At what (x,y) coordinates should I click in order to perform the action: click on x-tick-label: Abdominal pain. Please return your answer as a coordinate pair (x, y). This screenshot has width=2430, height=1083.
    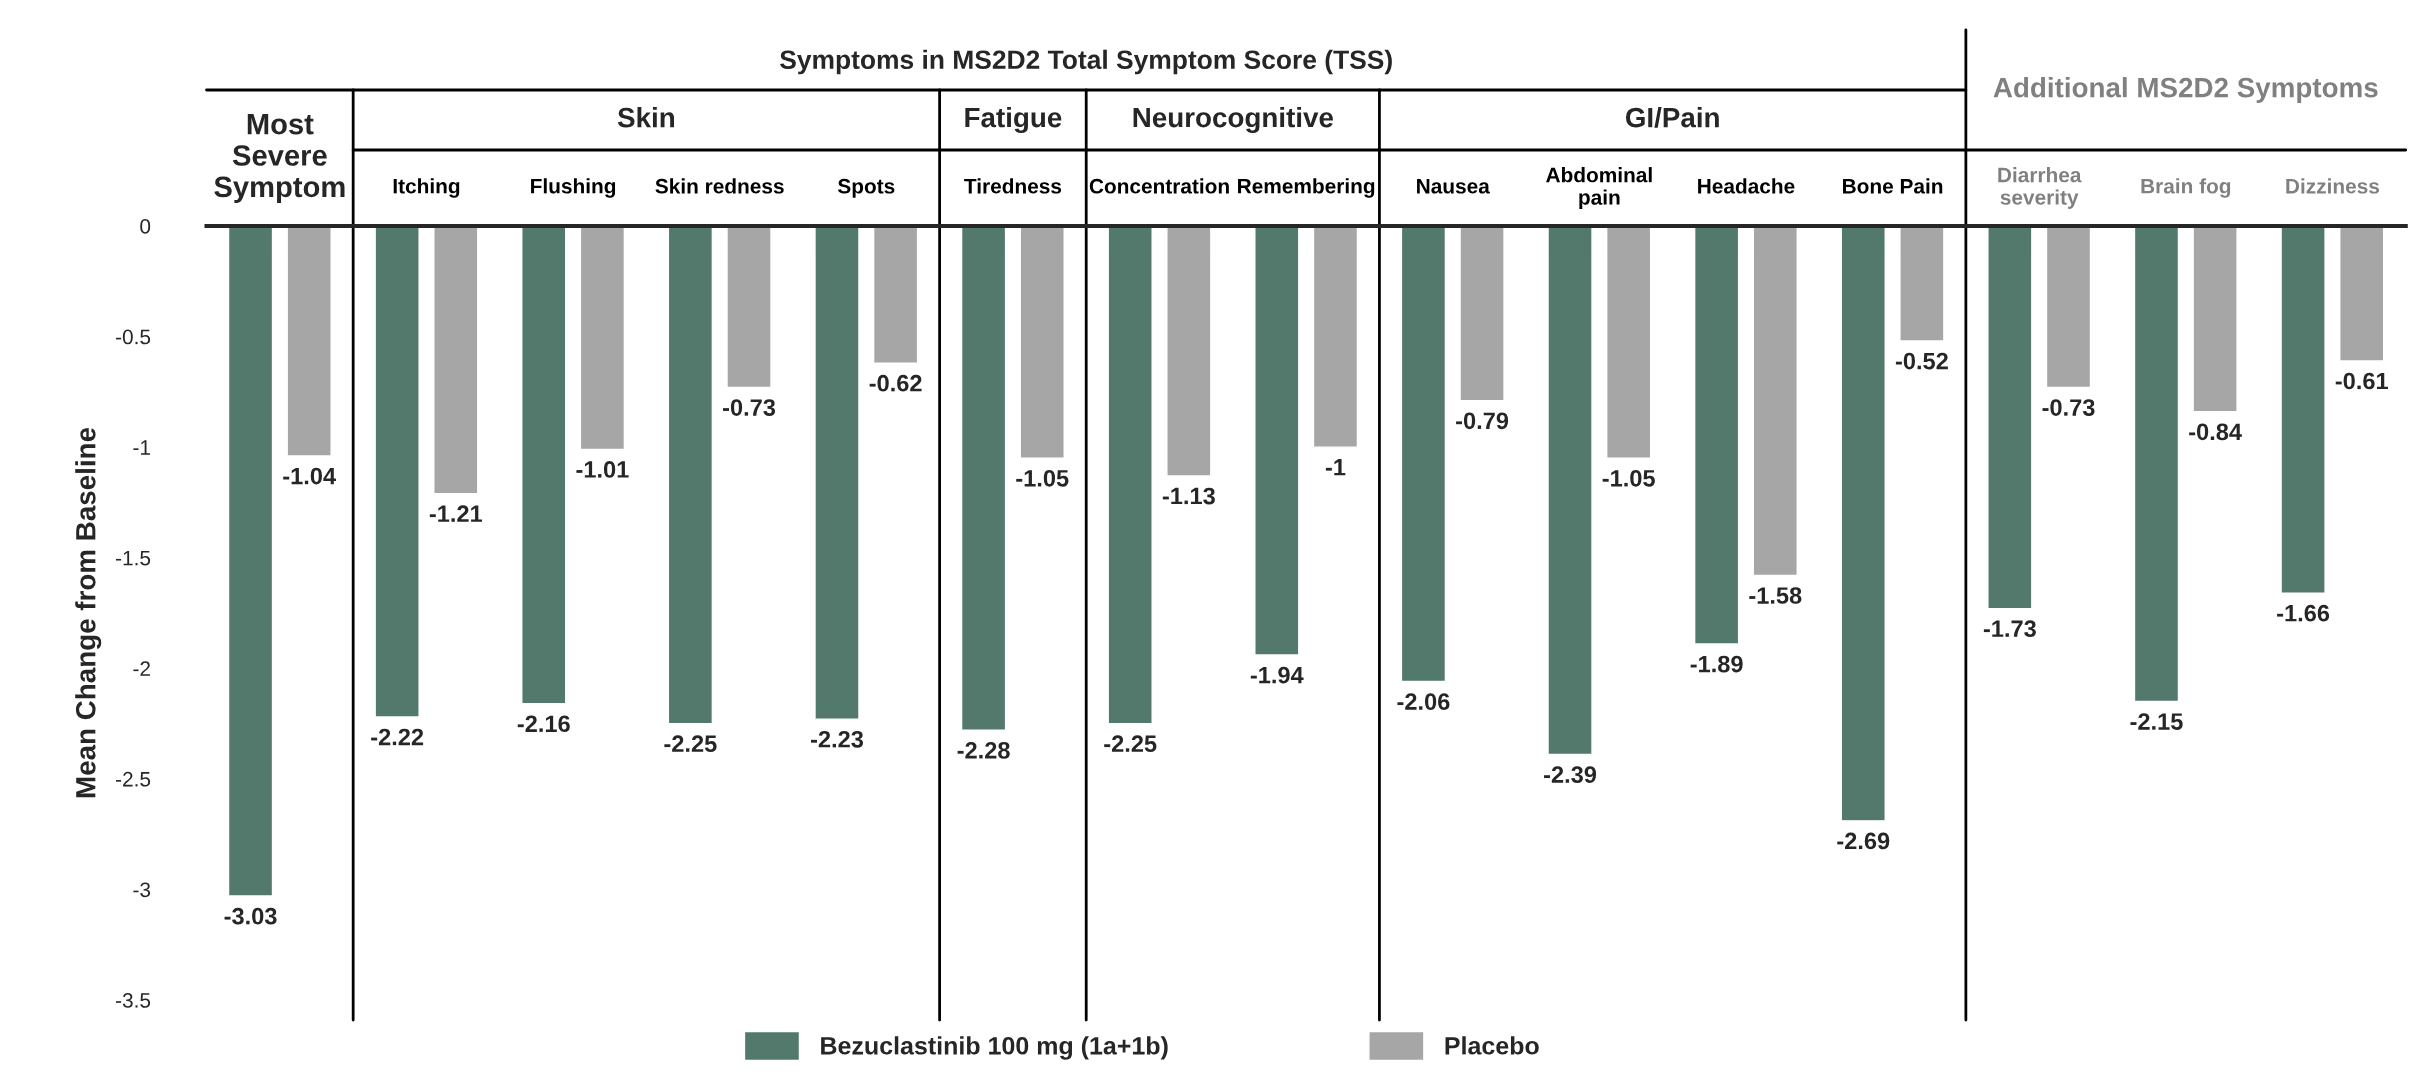
    Looking at the image, I should click on (1599, 188).